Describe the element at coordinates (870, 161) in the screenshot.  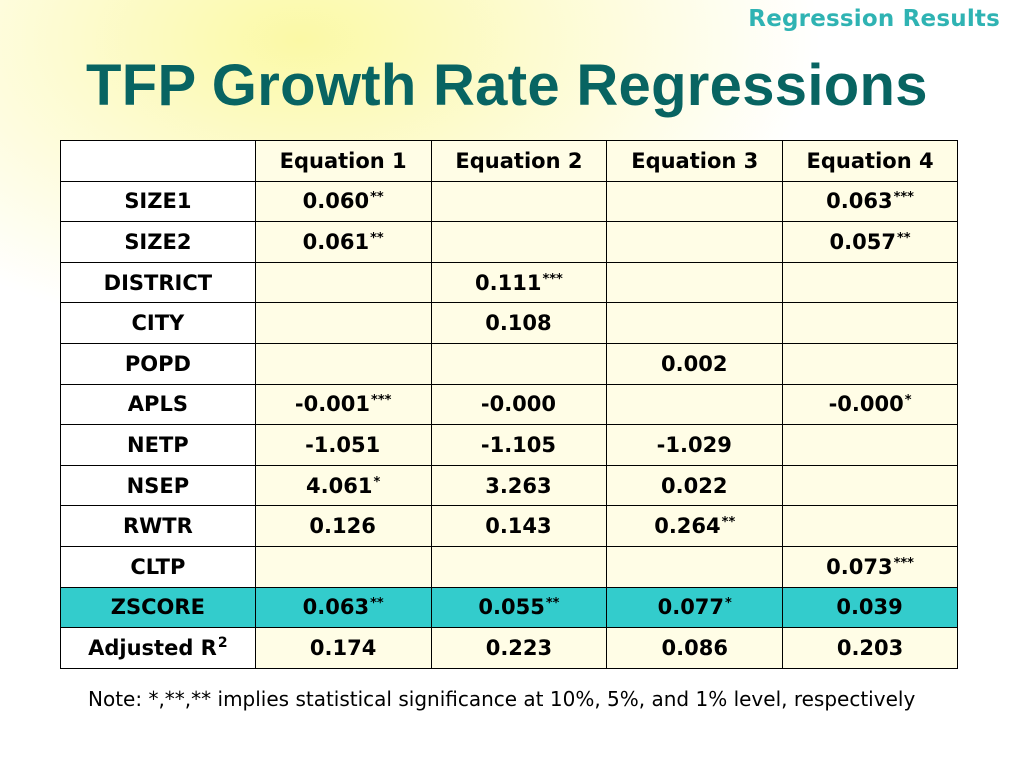
I see `column-header: Equation 4` at that location.